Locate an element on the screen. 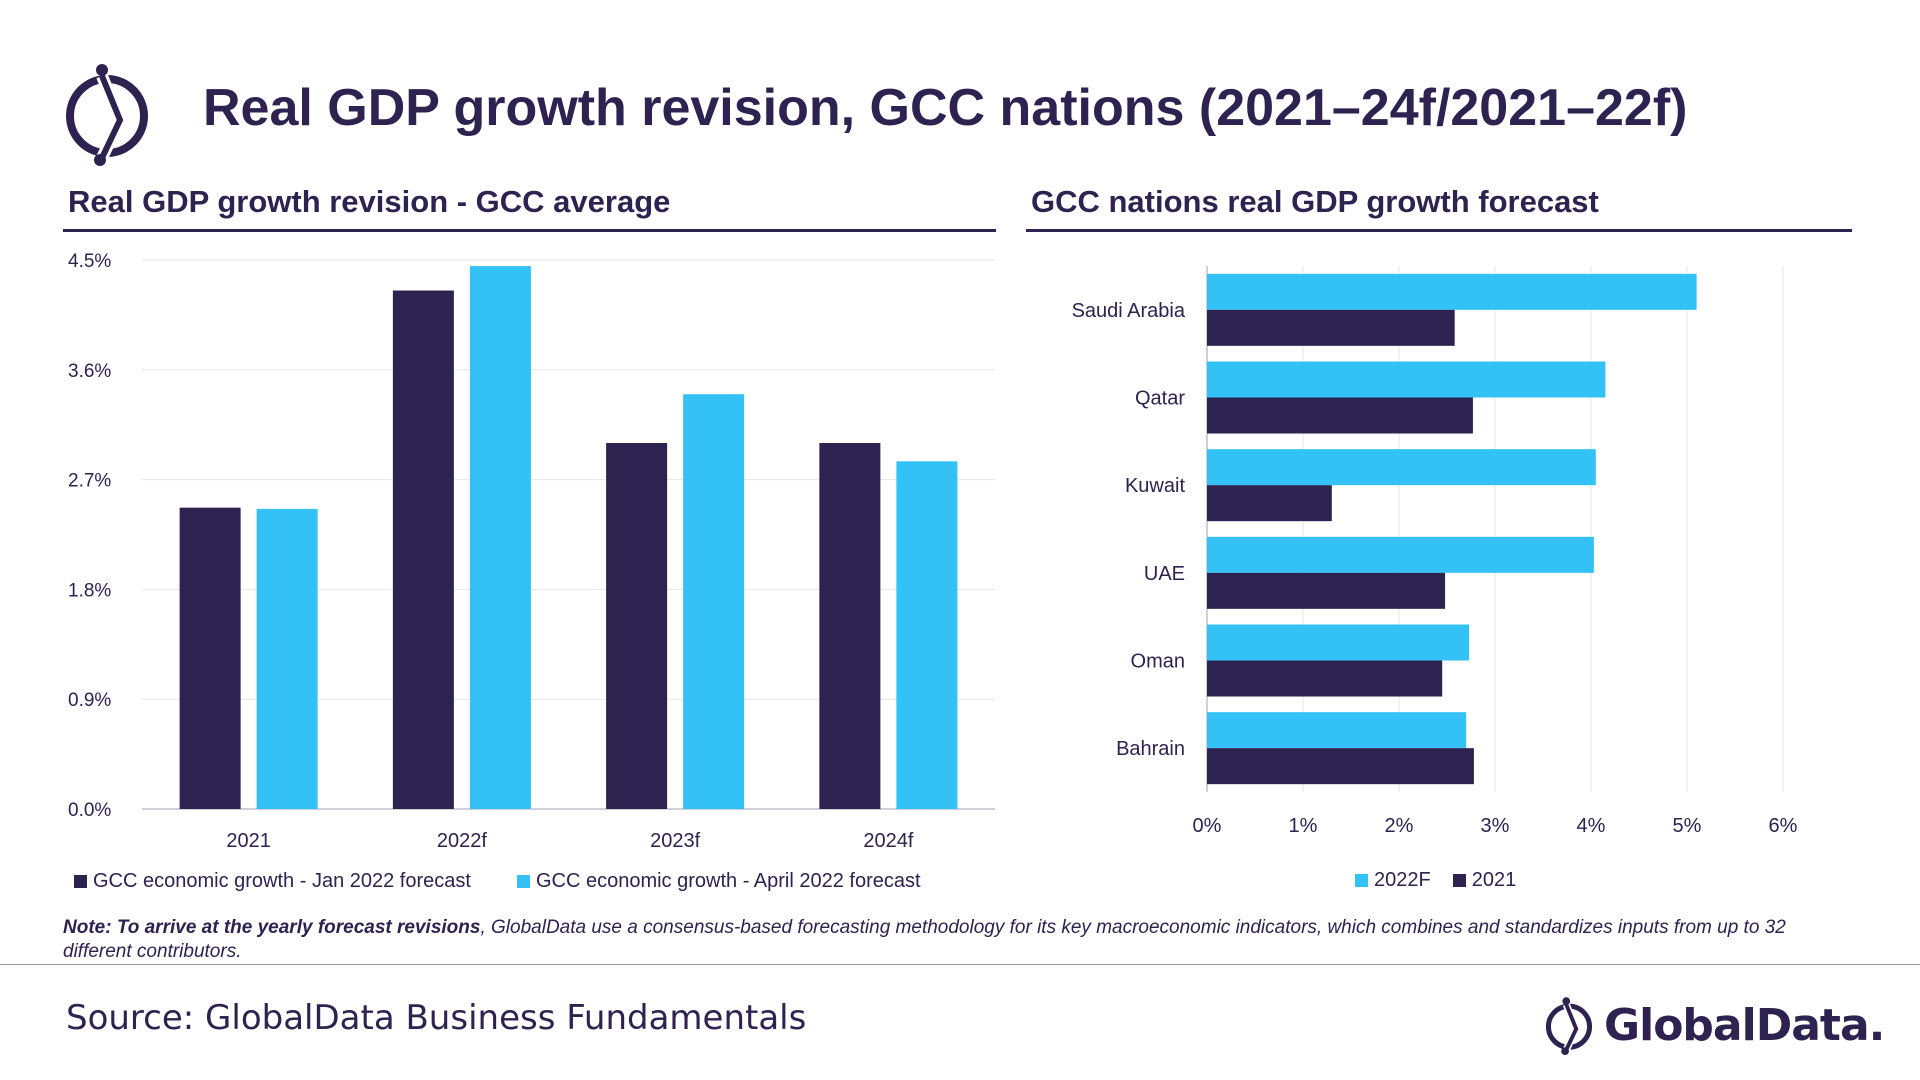 Image resolution: width=1920 pixels, height=1080 pixels. left-ytick-label: 2.7% is located at coordinates (89, 481).